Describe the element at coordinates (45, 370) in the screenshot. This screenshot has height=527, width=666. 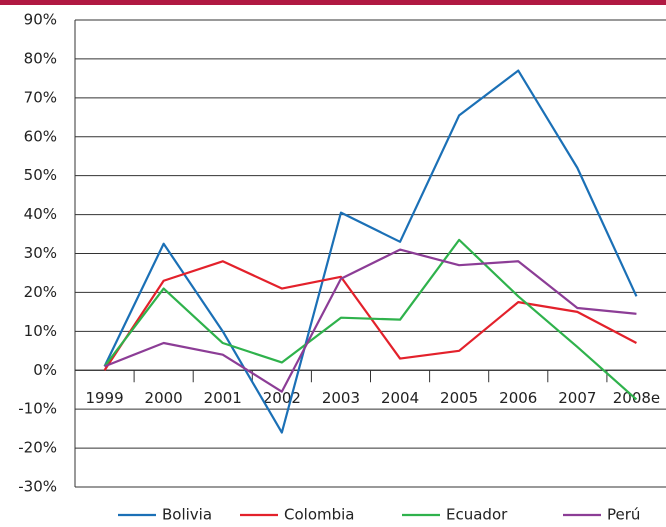
I see `y-tick-label: 0%` at that location.